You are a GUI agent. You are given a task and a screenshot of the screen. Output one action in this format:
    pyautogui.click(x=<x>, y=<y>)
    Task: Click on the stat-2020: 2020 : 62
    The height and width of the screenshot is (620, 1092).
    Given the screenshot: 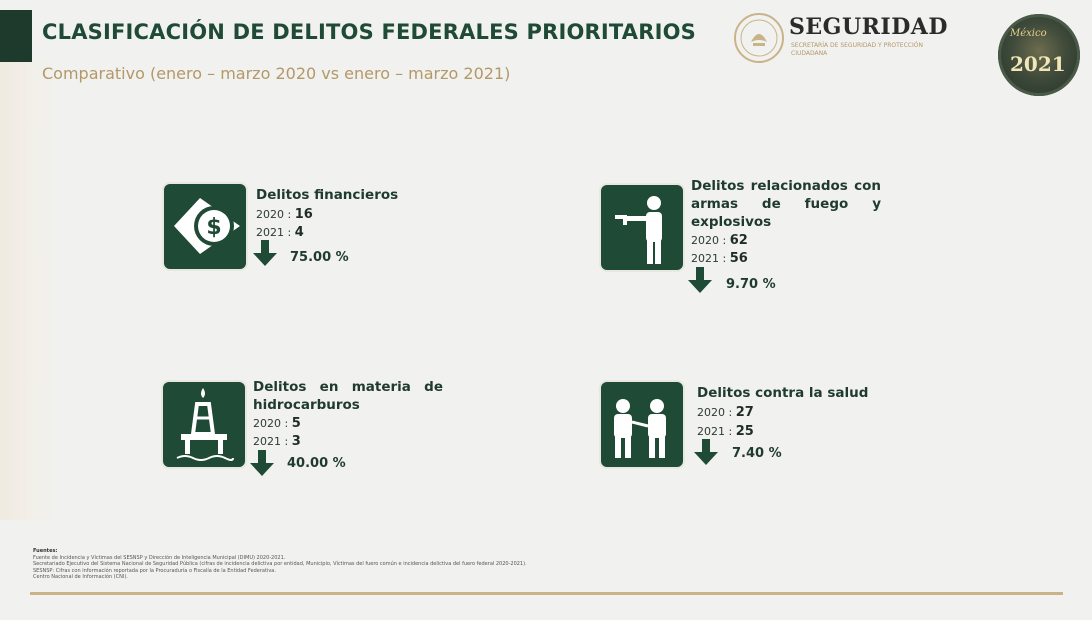 What is the action you would take?
    pyautogui.click(x=719, y=240)
    